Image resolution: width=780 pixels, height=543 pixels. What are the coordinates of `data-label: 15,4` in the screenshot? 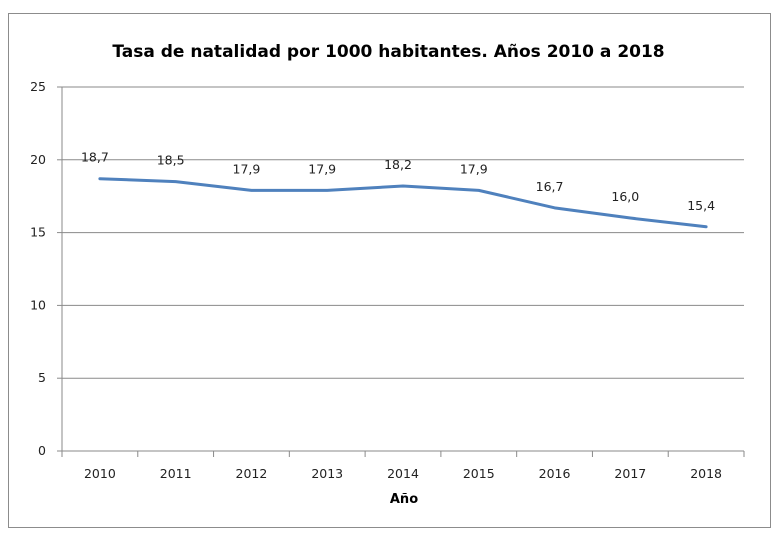 It's located at (701, 205).